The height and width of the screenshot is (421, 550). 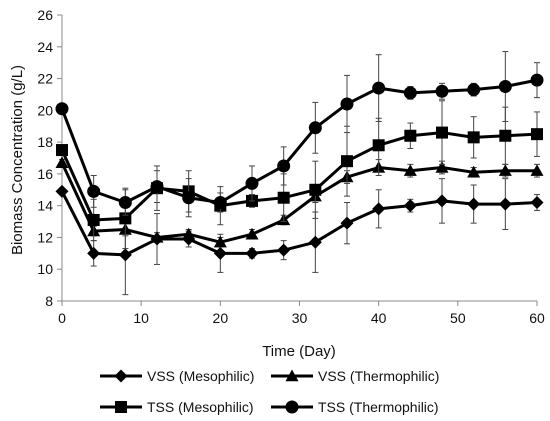 I want to click on y-tick-label: 12, so click(x=45, y=237).